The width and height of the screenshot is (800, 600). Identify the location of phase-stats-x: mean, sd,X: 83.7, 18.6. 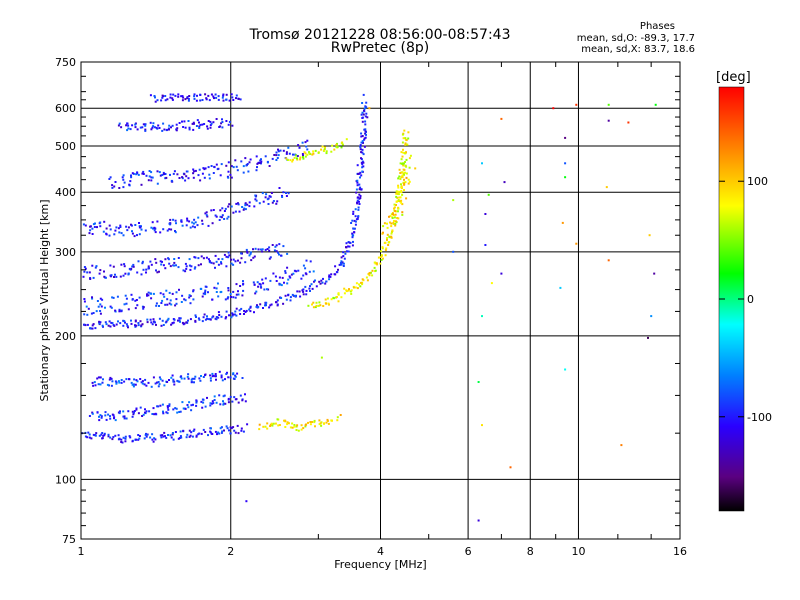
(638, 49).